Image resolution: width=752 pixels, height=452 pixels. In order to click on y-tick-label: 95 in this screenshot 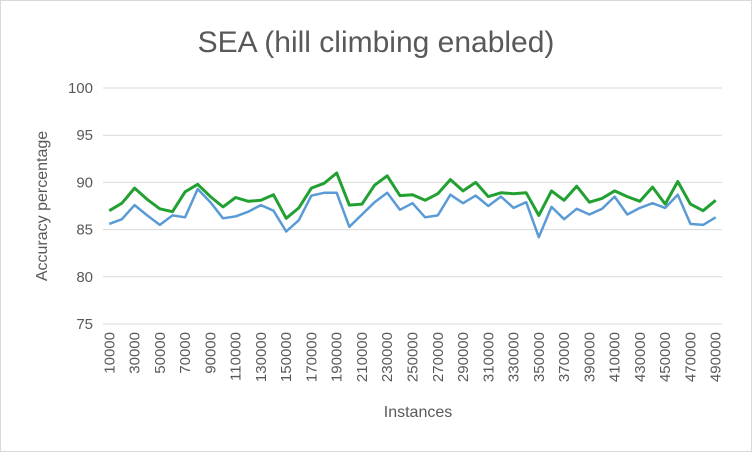, I will do `click(84, 135)`.